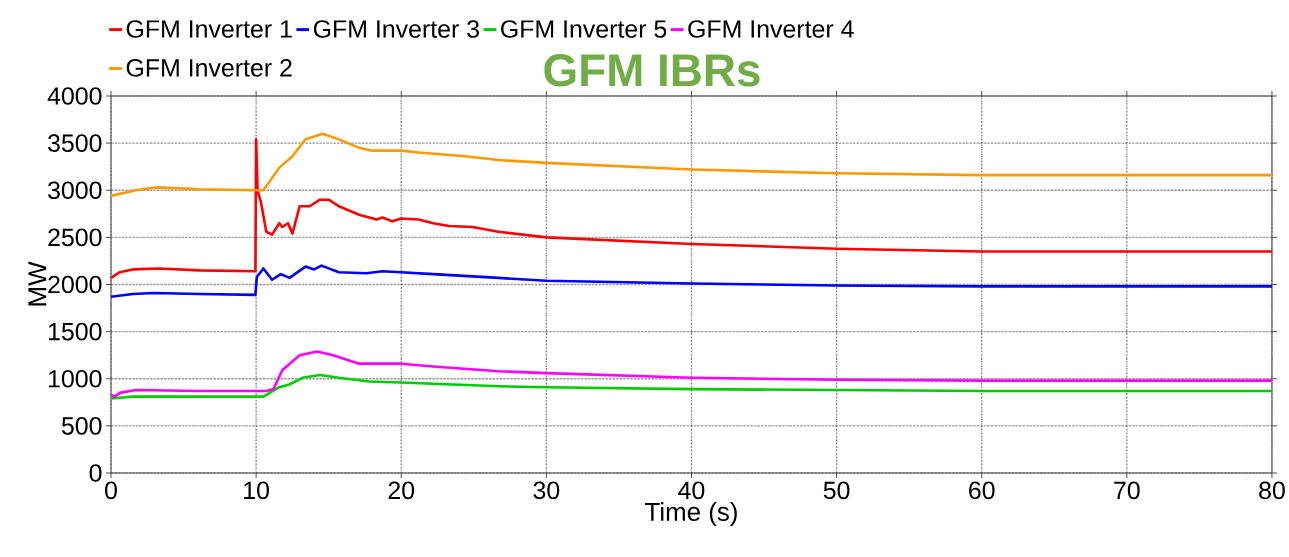  Describe the element at coordinates (836, 490) in the screenshot. I see `x-tick-label: 50` at that location.